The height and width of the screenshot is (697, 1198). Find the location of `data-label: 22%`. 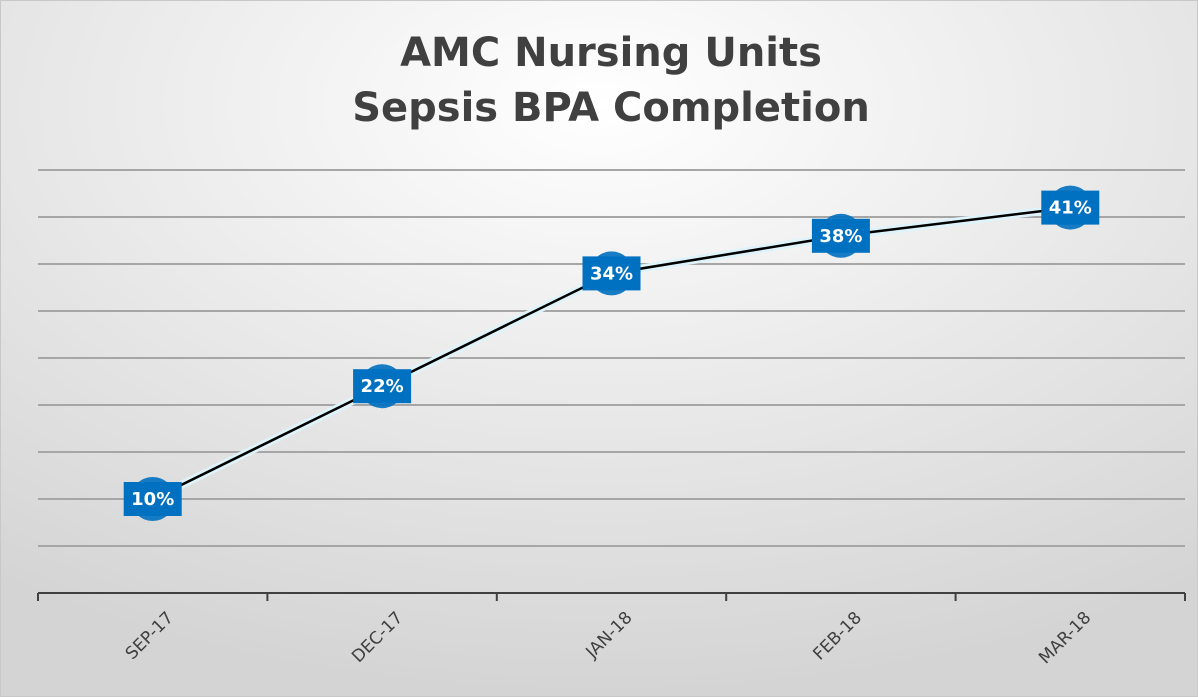

data-label: 22% is located at coordinates (382, 386).